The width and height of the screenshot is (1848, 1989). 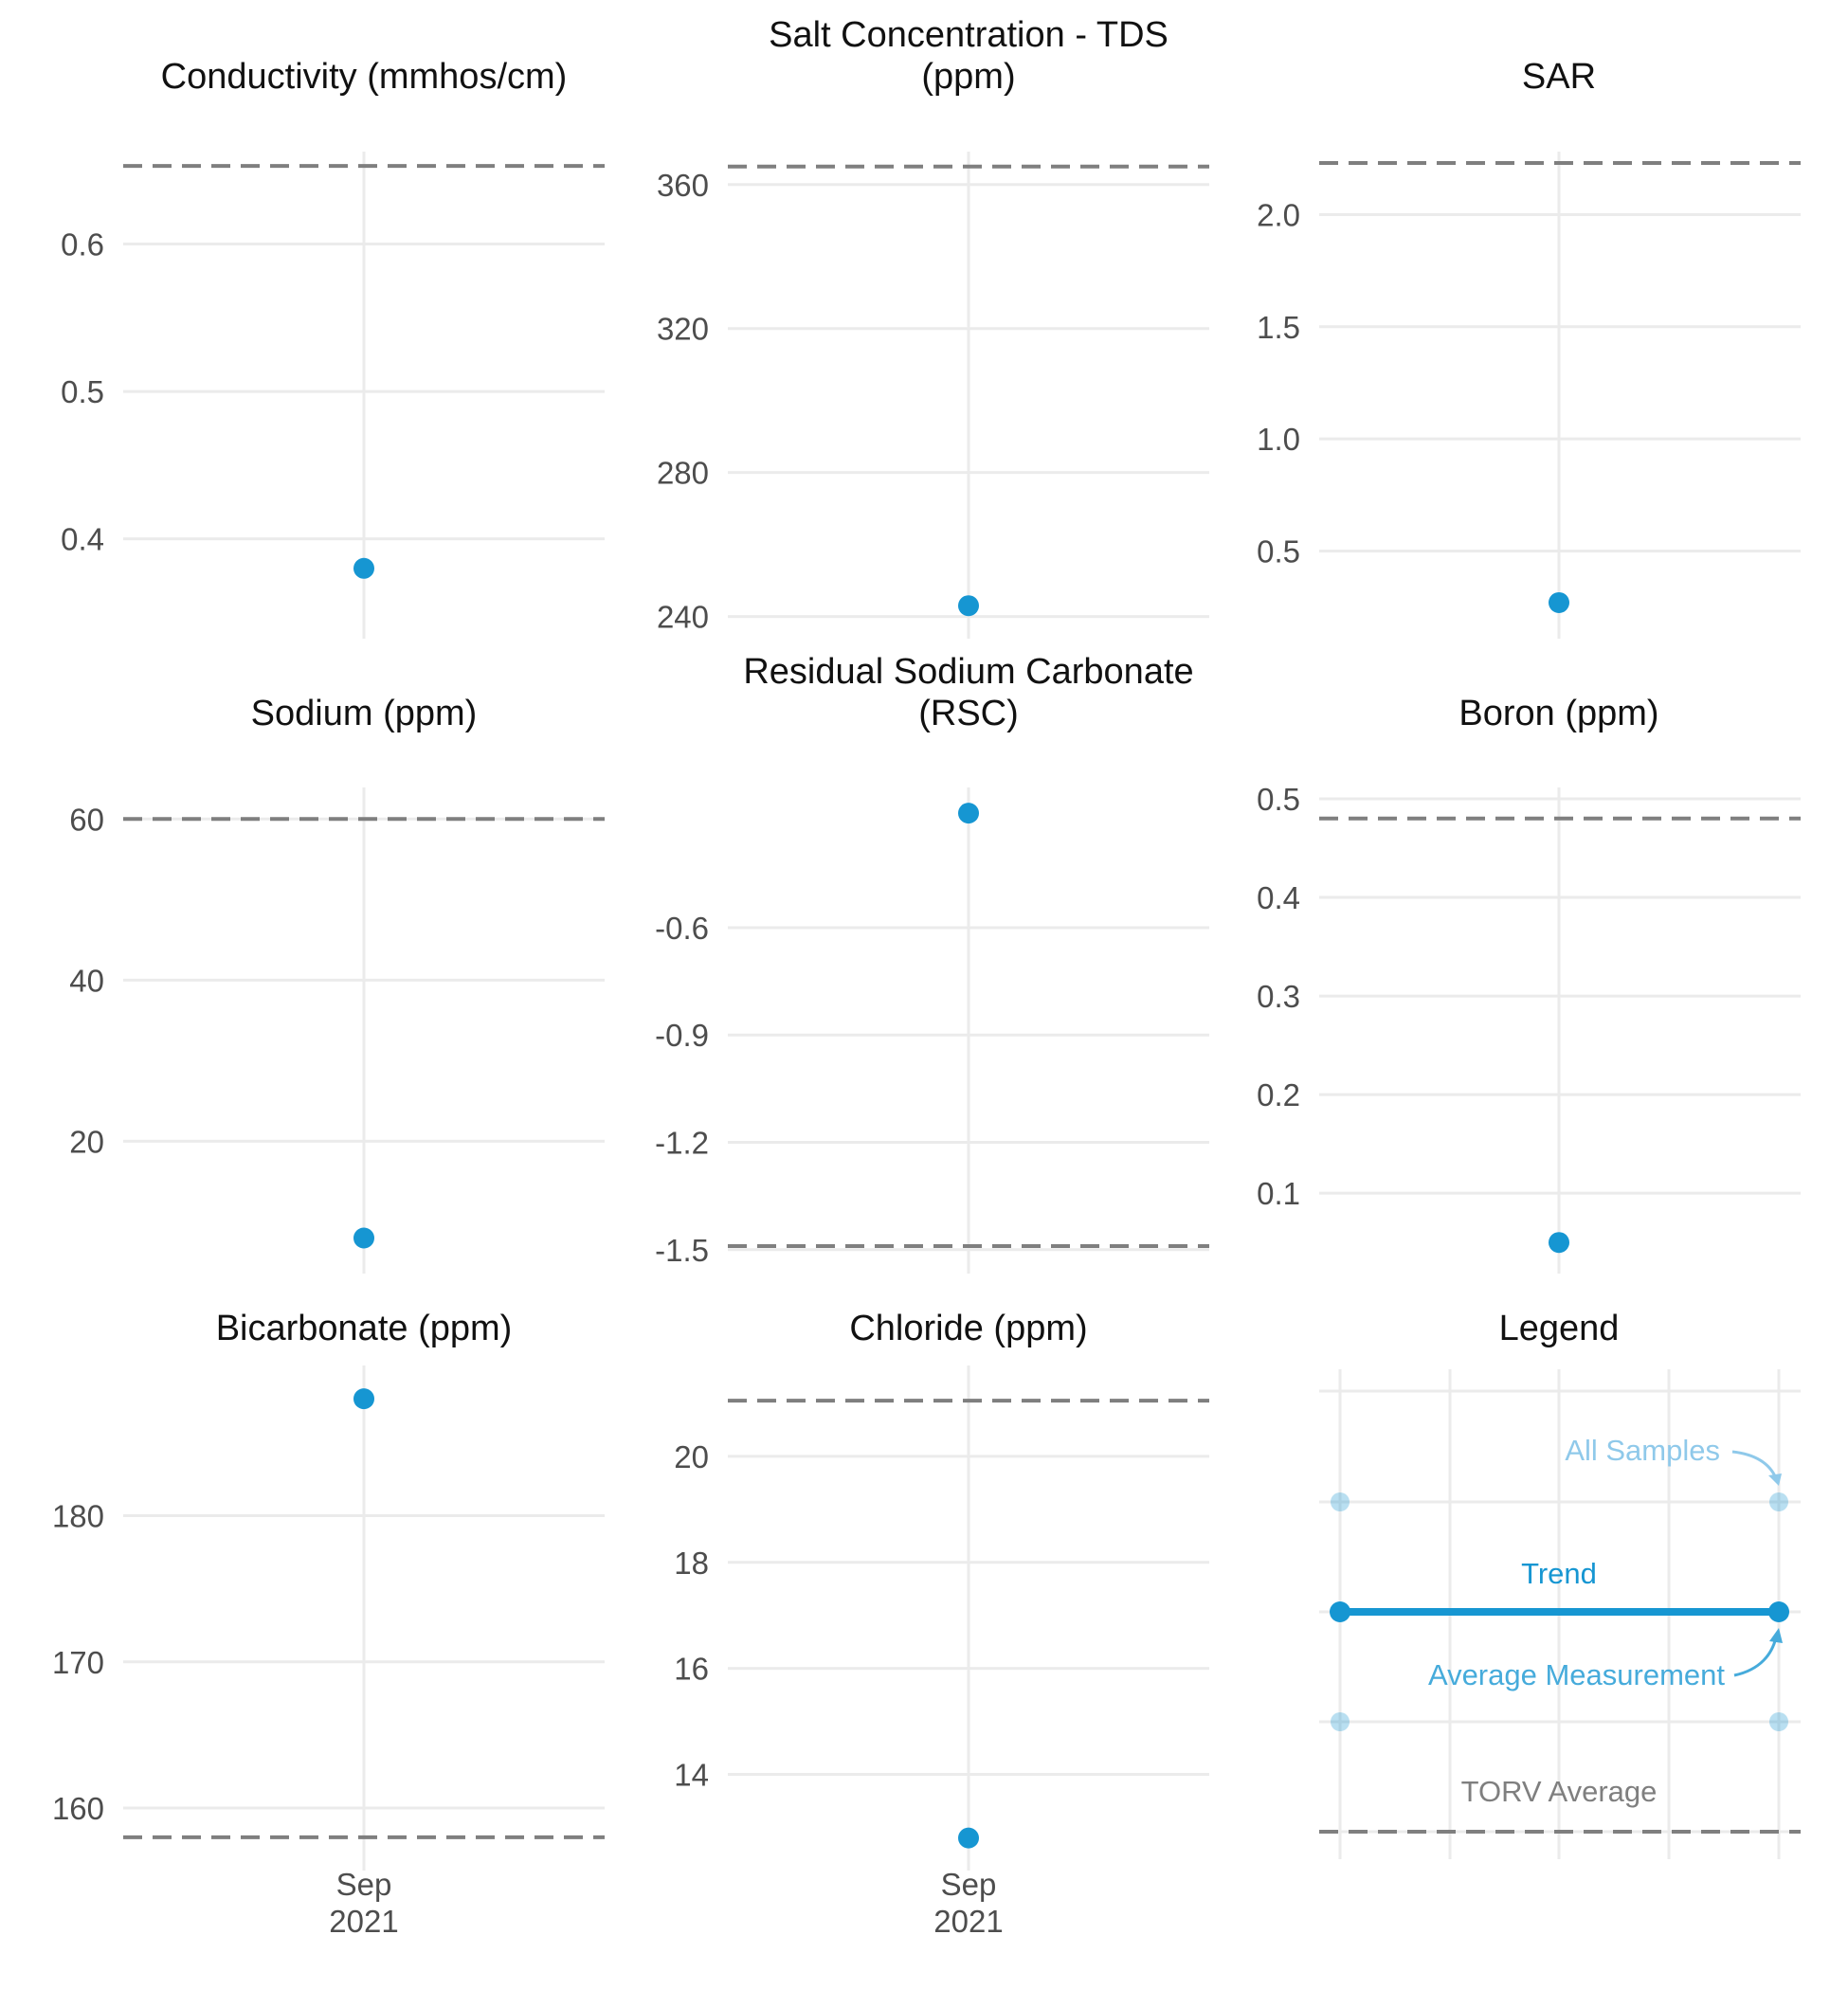 What do you see at coordinates (1559, 77) in the screenshot?
I see `panel-title: SAR` at bounding box center [1559, 77].